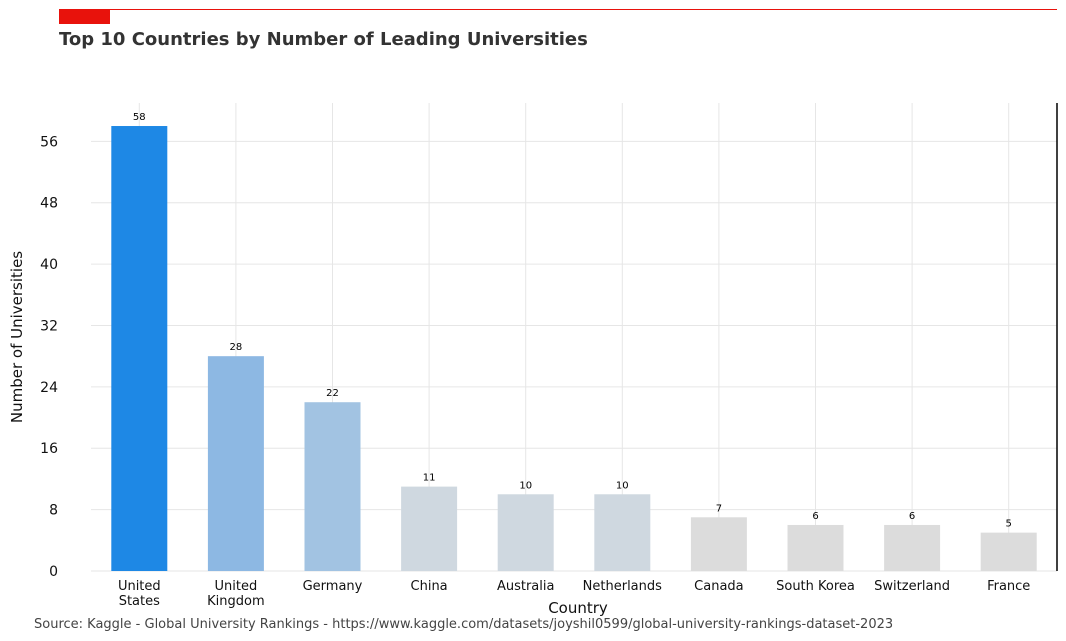  What do you see at coordinates (718, 586) in the screenshot?
I see `x-tick-label: Canada` at bounding box center [718, 586].